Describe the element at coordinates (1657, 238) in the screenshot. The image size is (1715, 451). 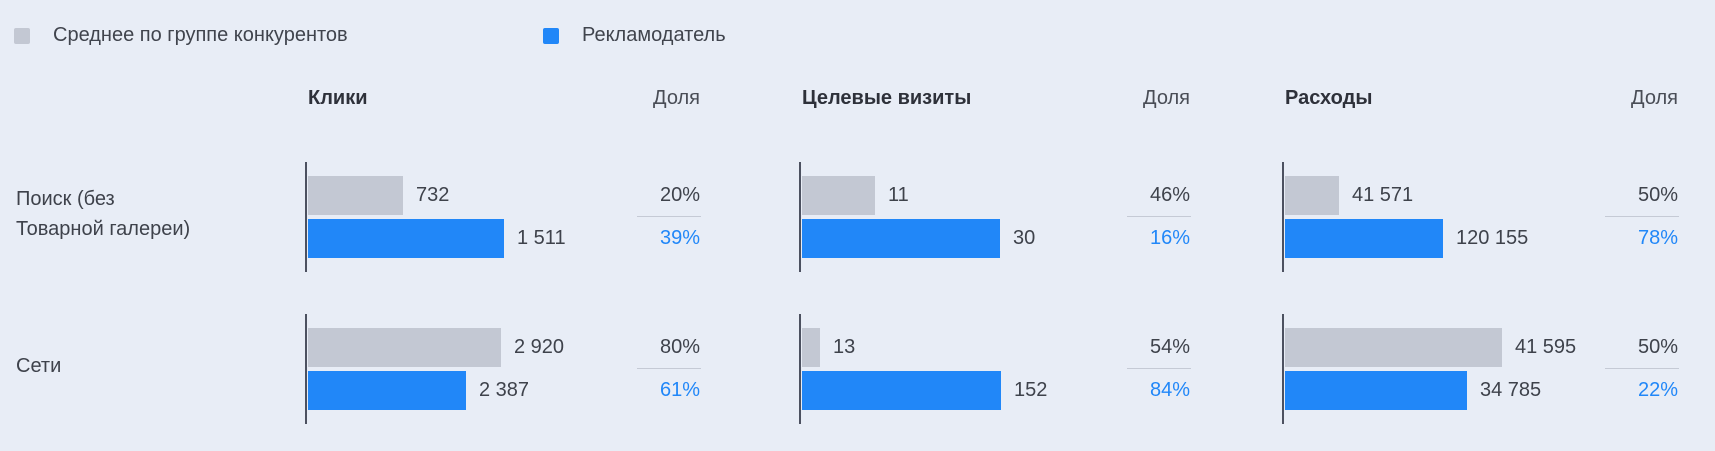
I see `share-advertiser-value: 78%` at that location.